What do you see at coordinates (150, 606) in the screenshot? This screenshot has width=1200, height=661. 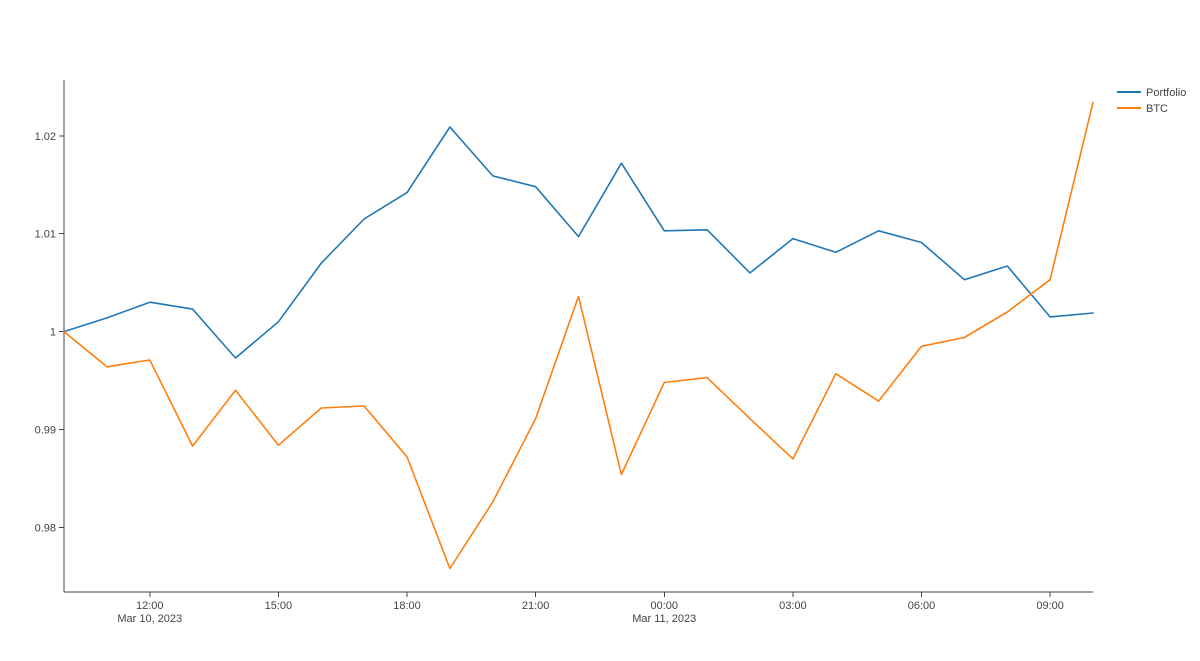 I see `x-tick-label: 12:00` at bounding box center [150, 606].